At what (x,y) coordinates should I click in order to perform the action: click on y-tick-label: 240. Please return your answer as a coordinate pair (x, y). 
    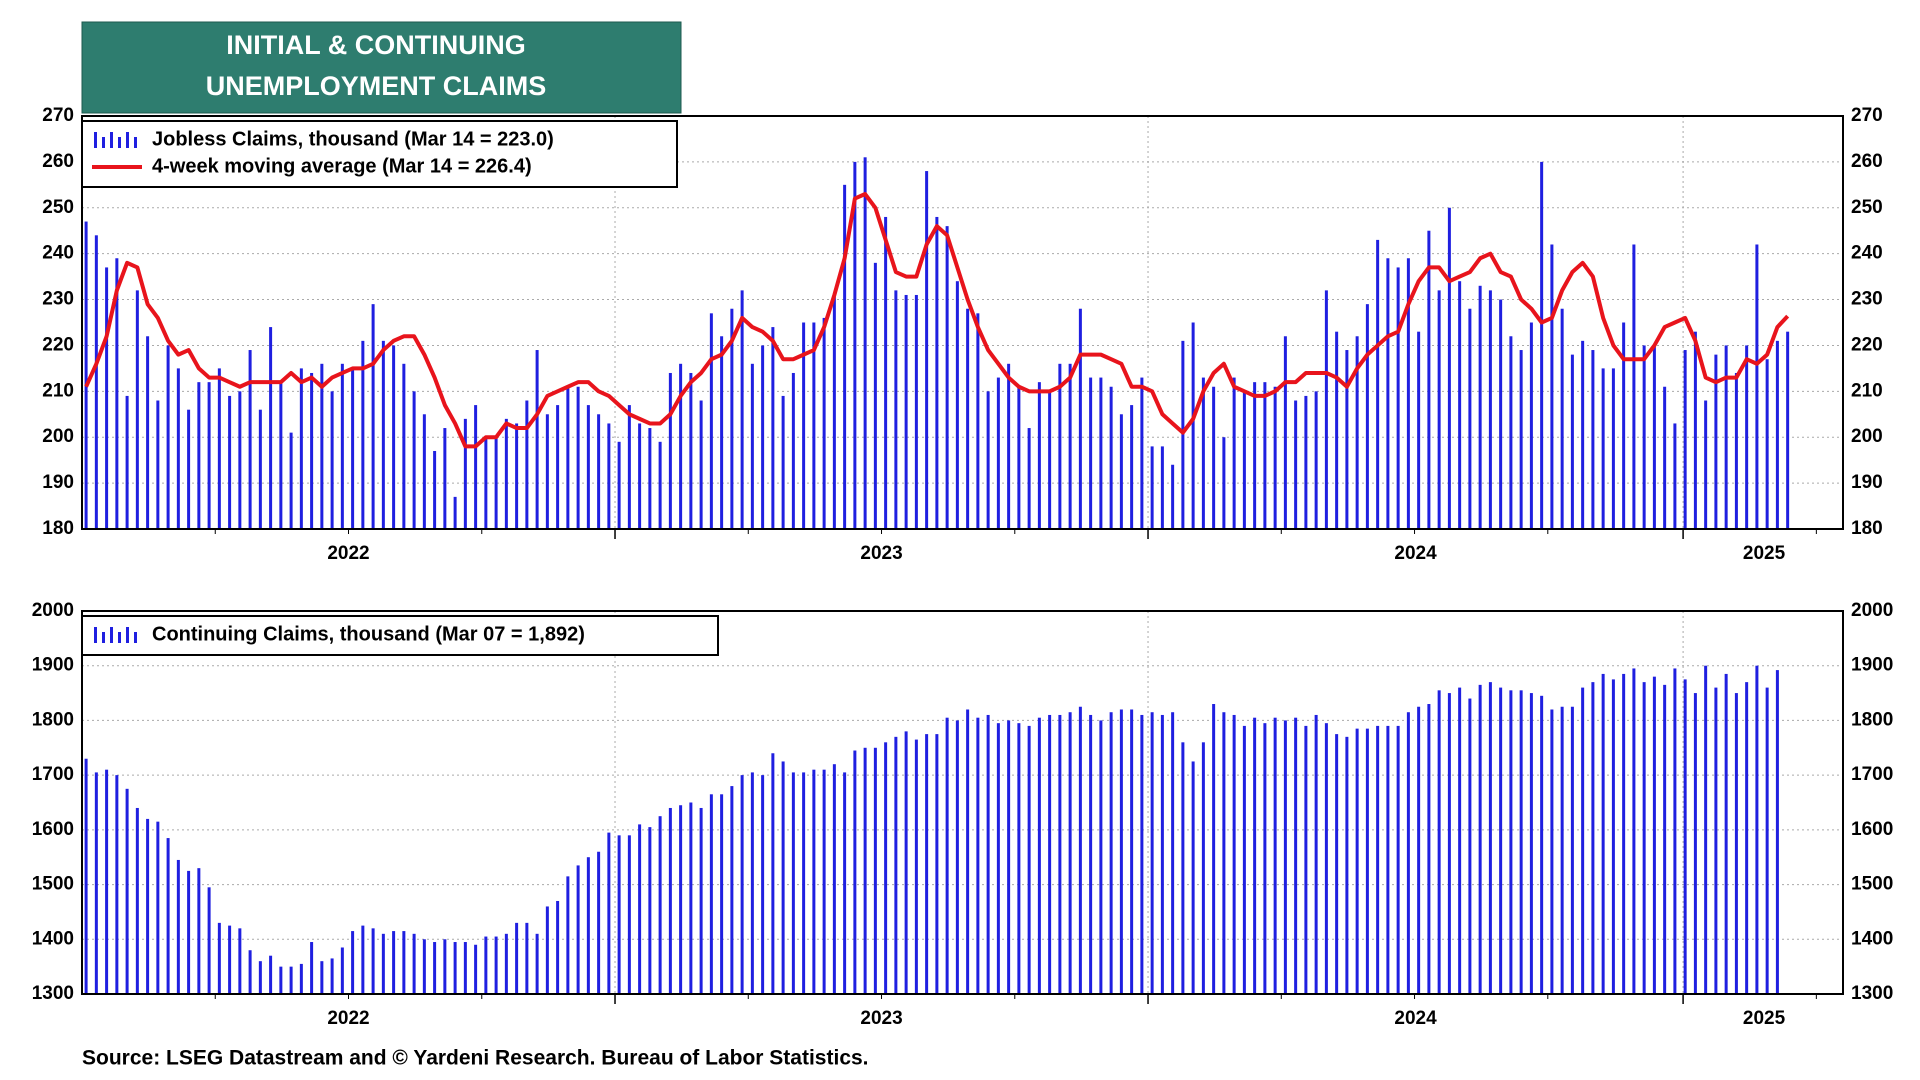
    Looking at the image, I should click on (1867, 253).